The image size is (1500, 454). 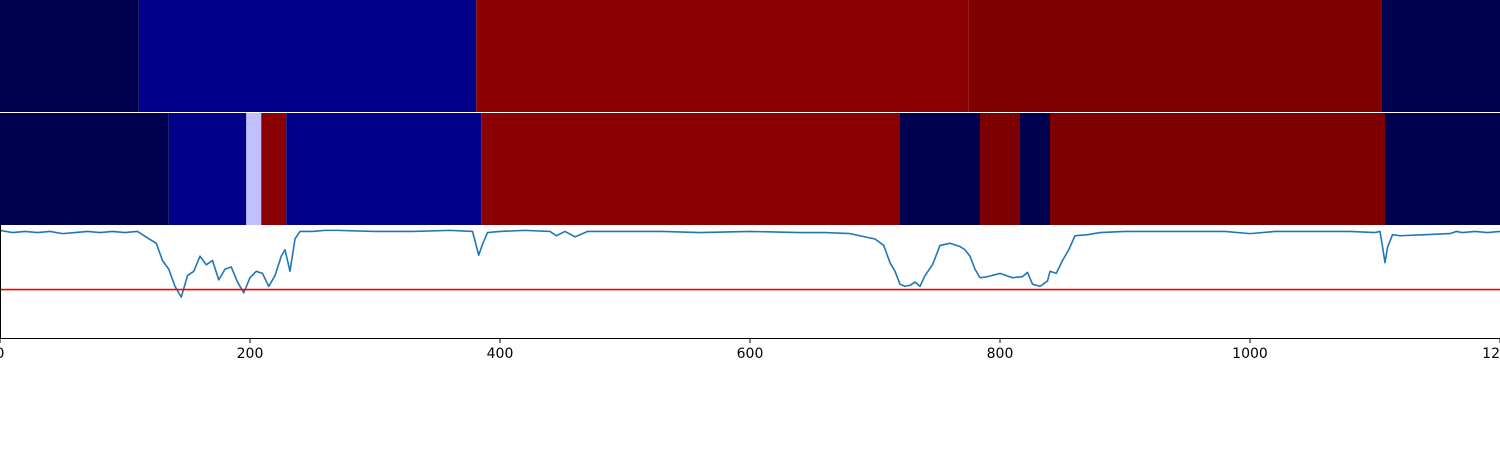 What do you see at coordinates (2, 354) in the screenshot?
I see `x-tick-label: 0` at bounding box center [2, 354].